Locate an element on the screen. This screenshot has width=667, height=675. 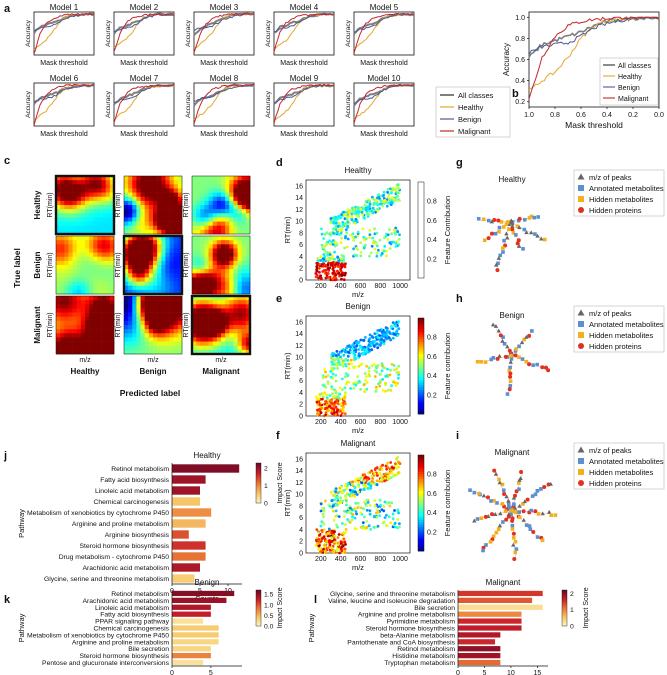
heatmap-cell: RT(min)m/z is located at coordinates (81, 329).